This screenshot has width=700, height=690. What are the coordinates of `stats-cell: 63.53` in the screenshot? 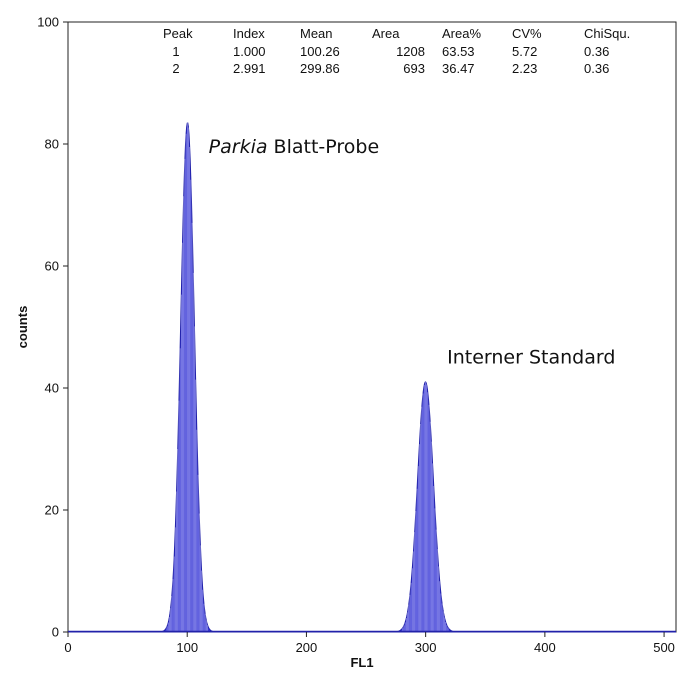 It's located at (458, 51).